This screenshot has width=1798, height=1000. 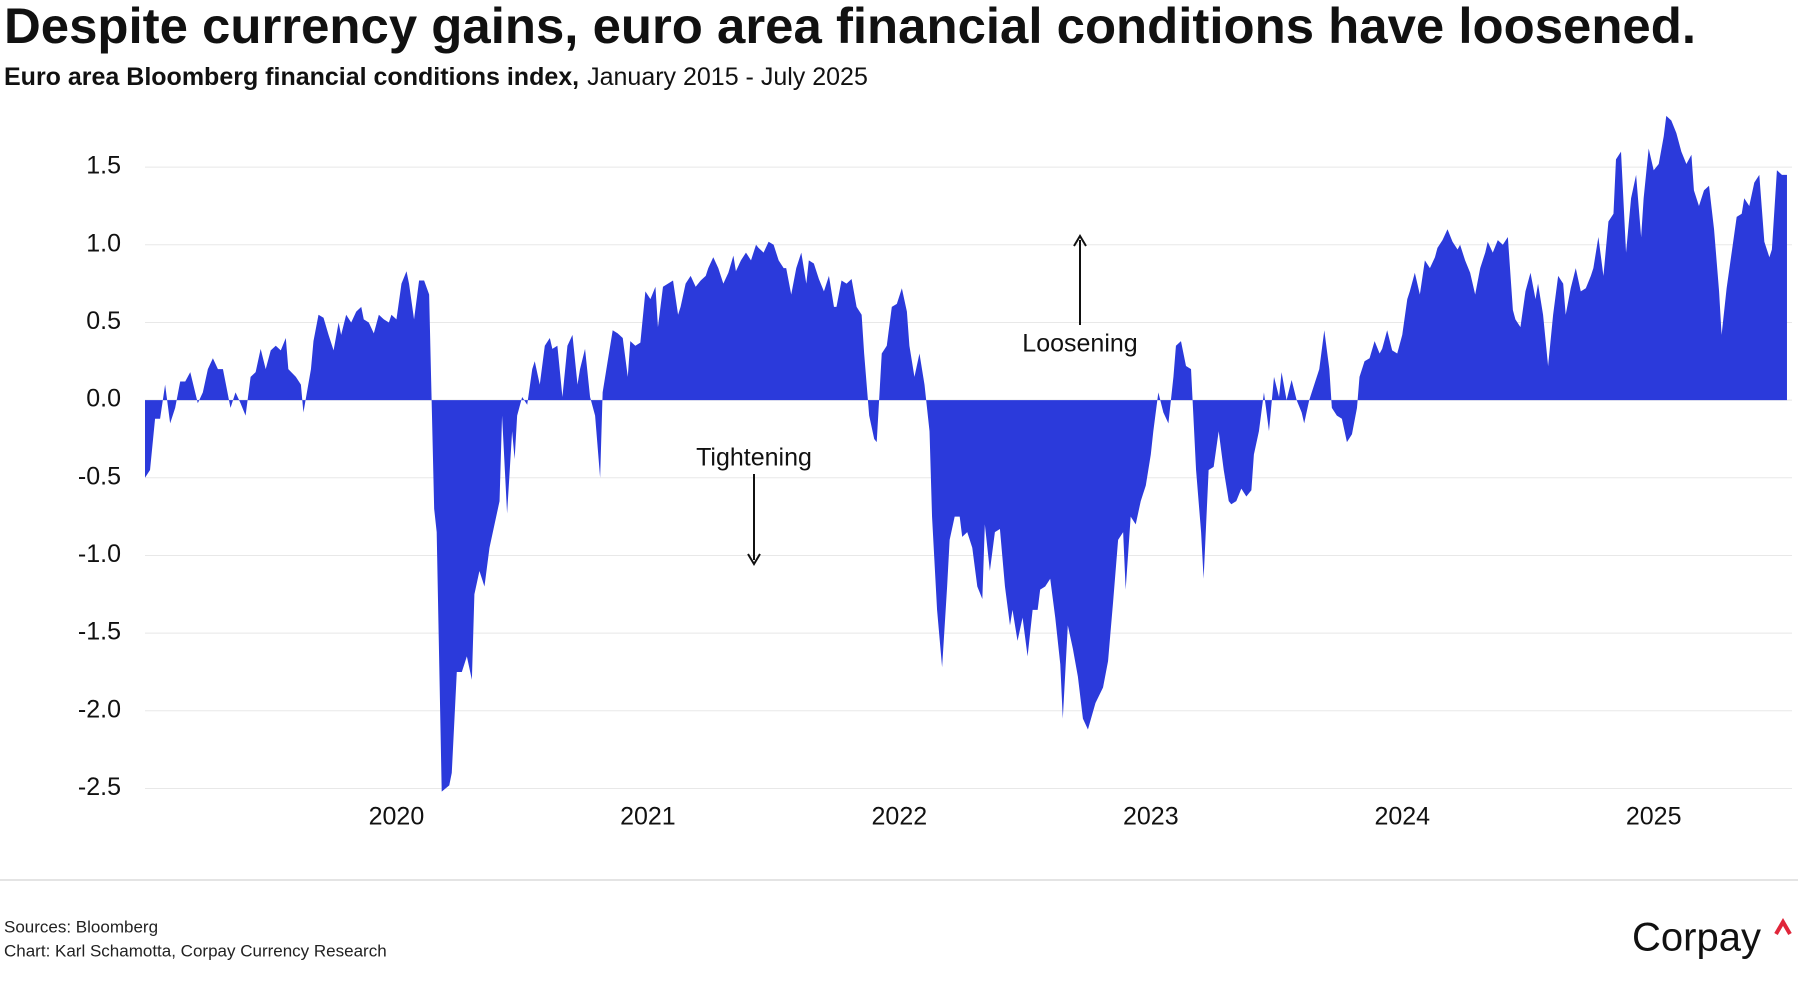 What do you see at coordinates (99, 632) in the screenshot?
I see `y-tick-label: -1.5` at bounding box center [99, 632].